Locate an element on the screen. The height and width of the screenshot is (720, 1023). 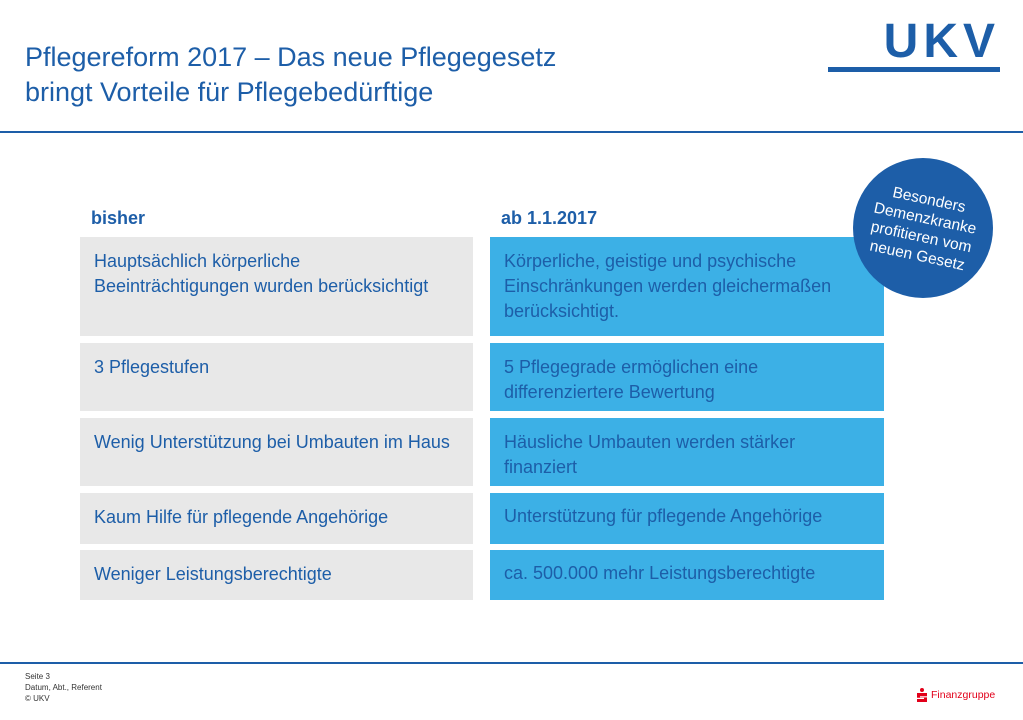
before-box-5: Weniger Leistungsberechtigte is located at coordinates (276, 575).